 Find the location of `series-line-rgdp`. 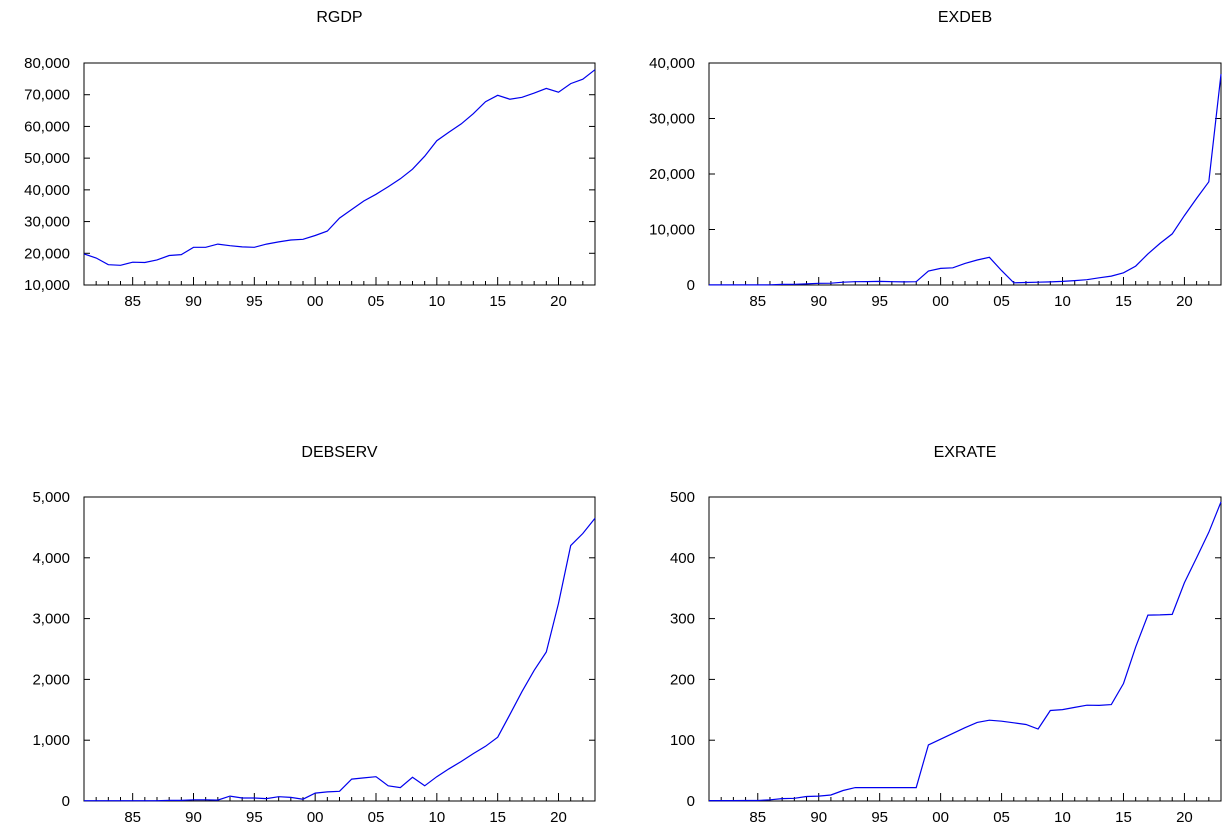

series-line-rgdp is located at coordinates (339, 167).